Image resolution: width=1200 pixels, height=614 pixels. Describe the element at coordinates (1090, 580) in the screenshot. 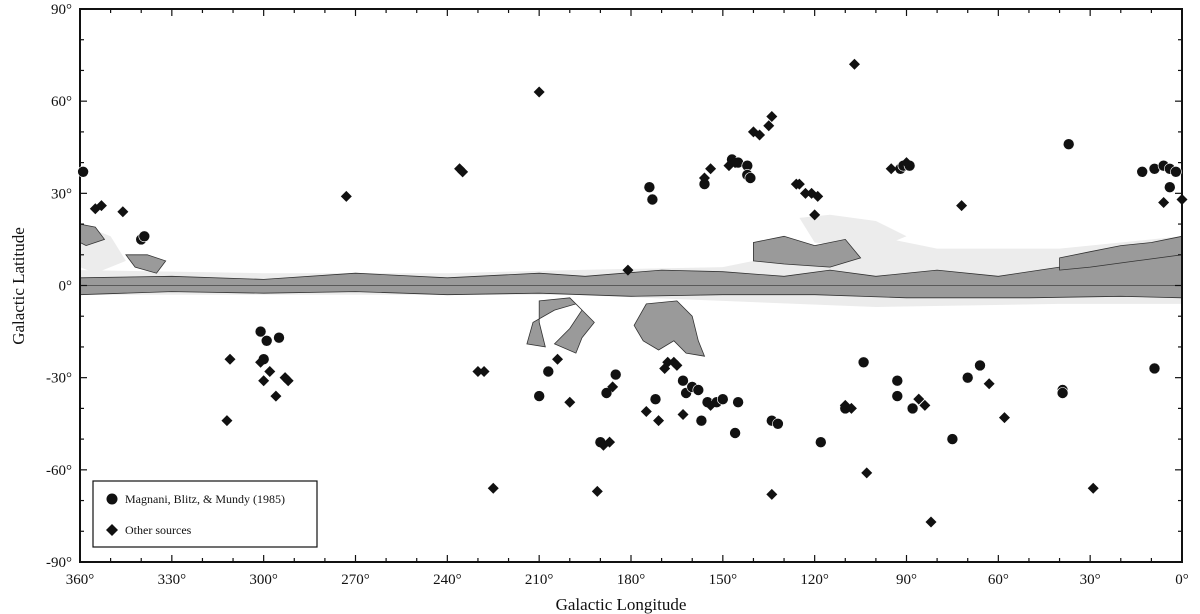

I see `x-tick-label-30: 30°` at that location.